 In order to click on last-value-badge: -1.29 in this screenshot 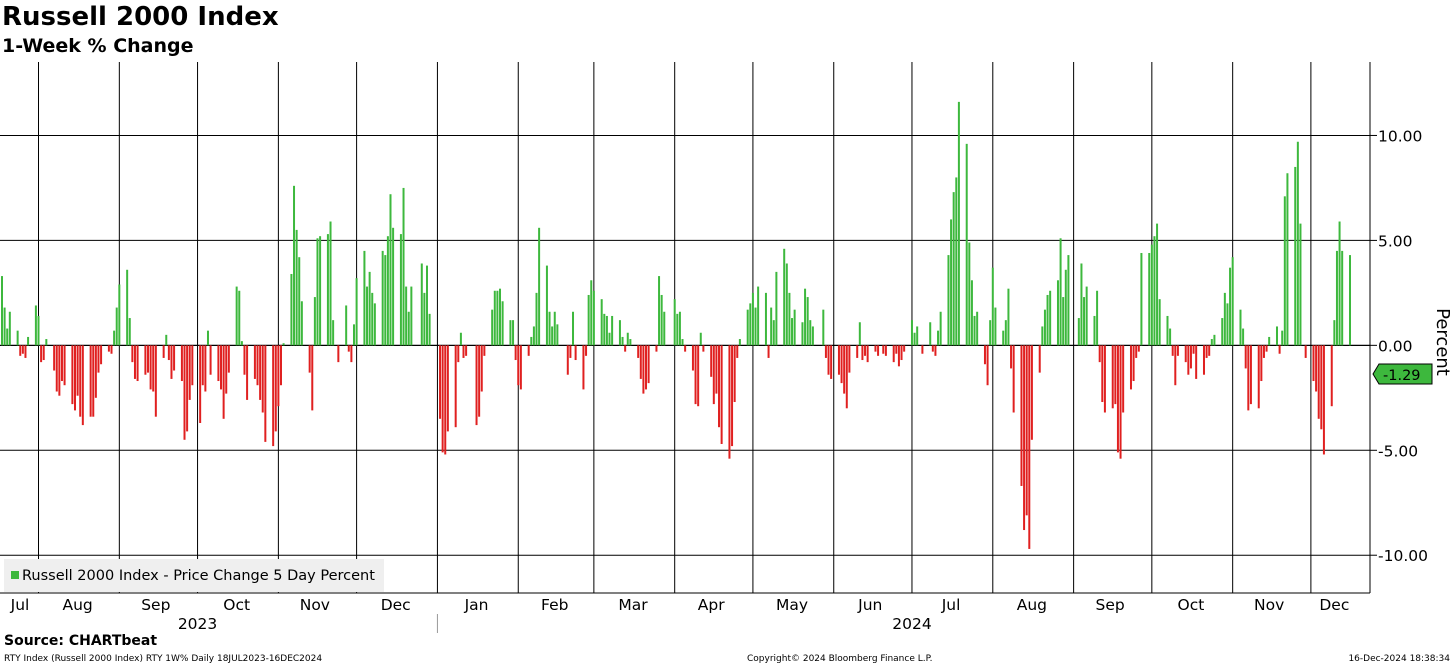, I will do `click(1402, 374)`.